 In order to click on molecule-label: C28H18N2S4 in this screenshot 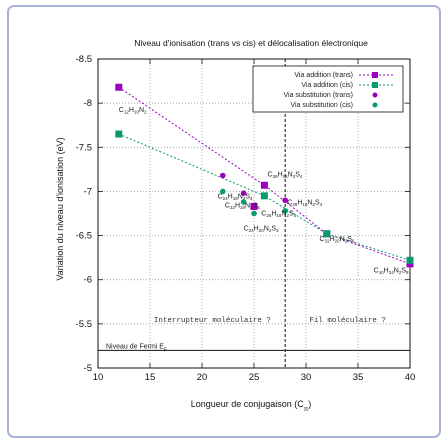, I will do `click(304, 204)`.